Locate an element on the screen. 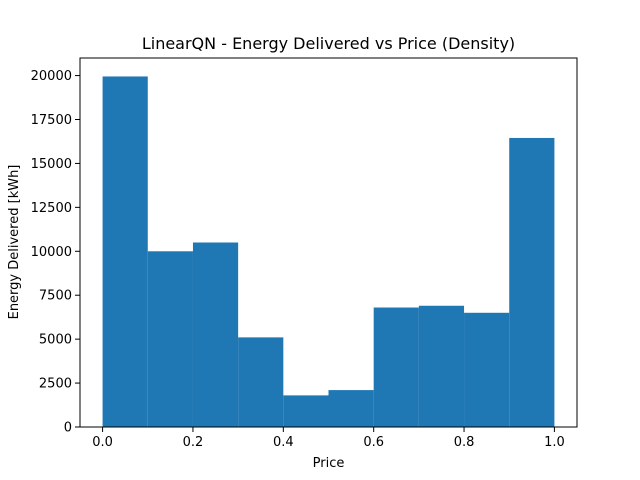 The image size is (640, 480). y-tick-label: 2500 is located at coordinates (55, 384).